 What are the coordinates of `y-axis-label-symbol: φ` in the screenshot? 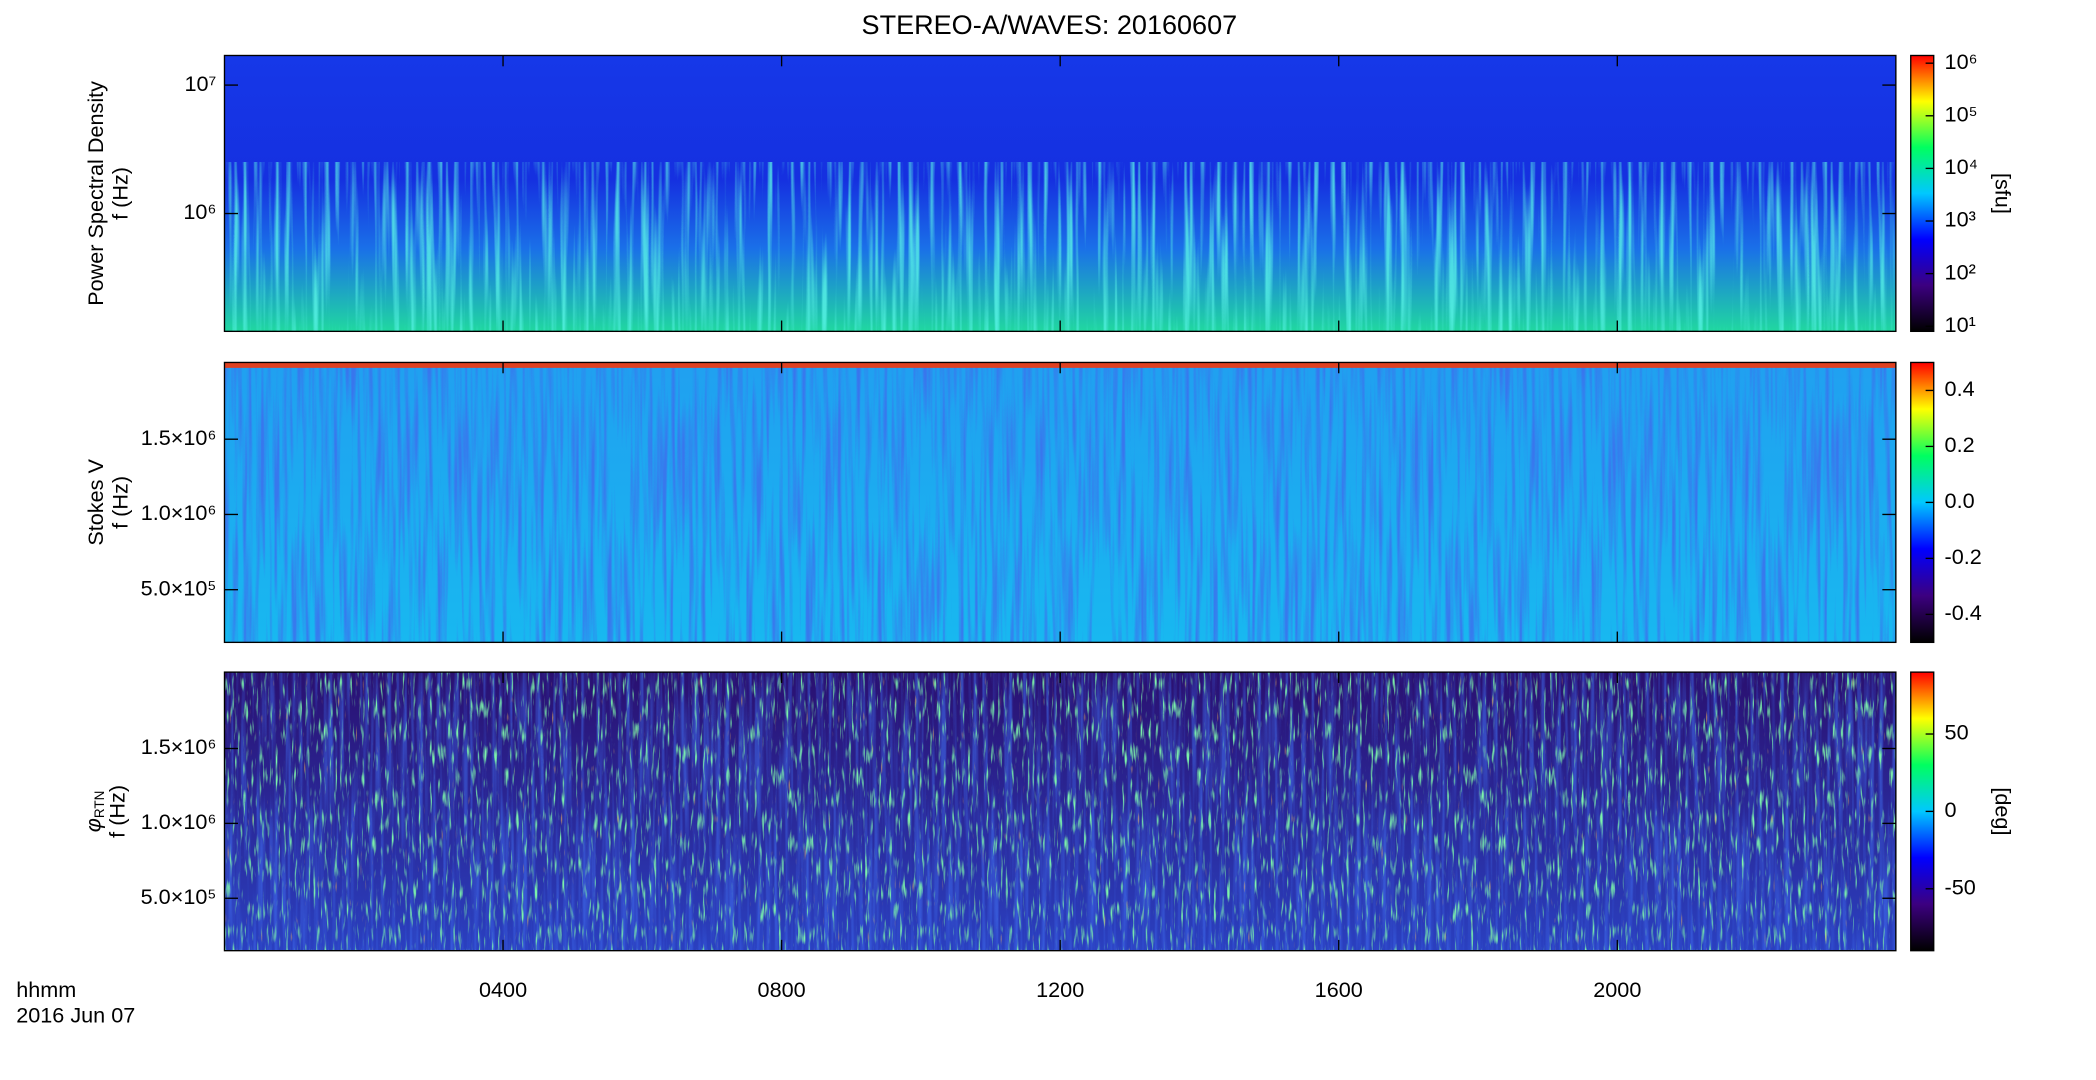 It's located at (92, 825).